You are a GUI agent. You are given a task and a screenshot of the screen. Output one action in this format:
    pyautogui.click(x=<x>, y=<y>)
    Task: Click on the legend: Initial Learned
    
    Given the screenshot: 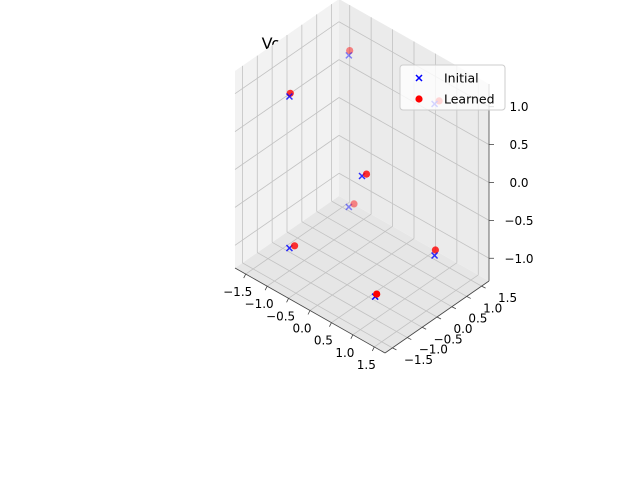 What is the action you would take?
    pyautogui.click(x=452, y=87)
    